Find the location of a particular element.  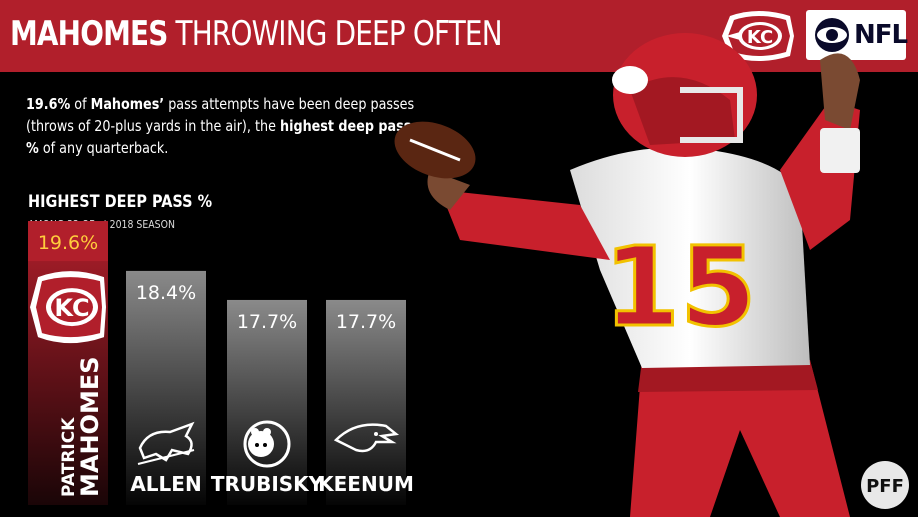

bar-name-label: PATRICKMAHOMES is located at coordinates (81, 426).